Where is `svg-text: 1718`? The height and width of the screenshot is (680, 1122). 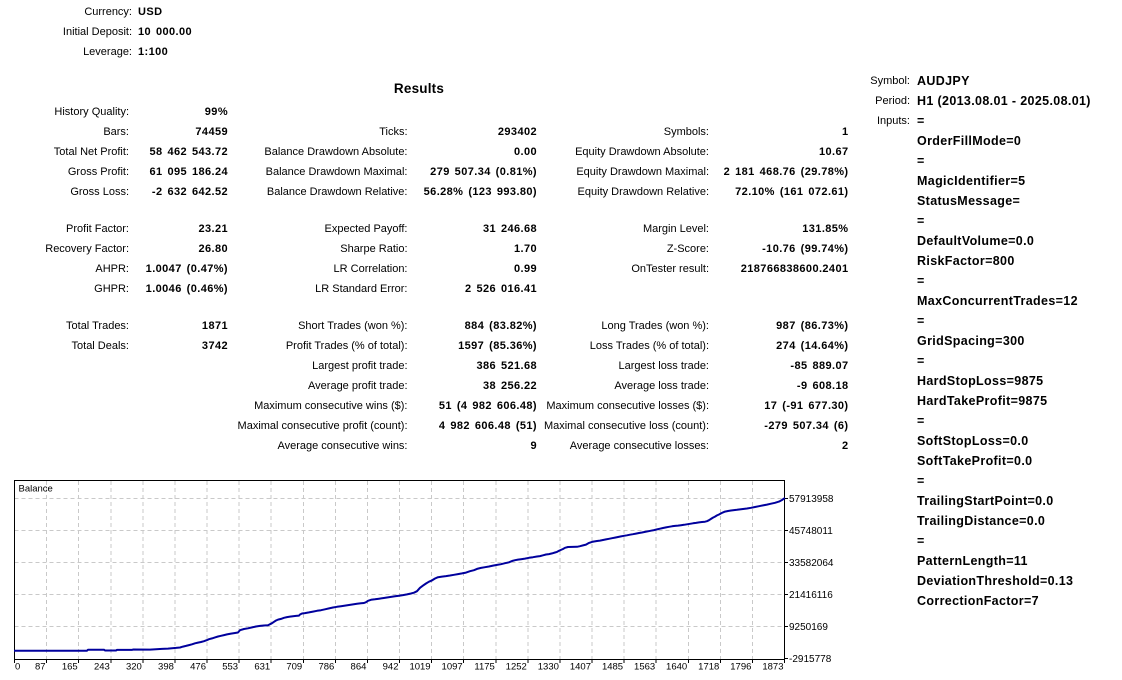 svg-text: 1718 is located at coordinates (708, 667).